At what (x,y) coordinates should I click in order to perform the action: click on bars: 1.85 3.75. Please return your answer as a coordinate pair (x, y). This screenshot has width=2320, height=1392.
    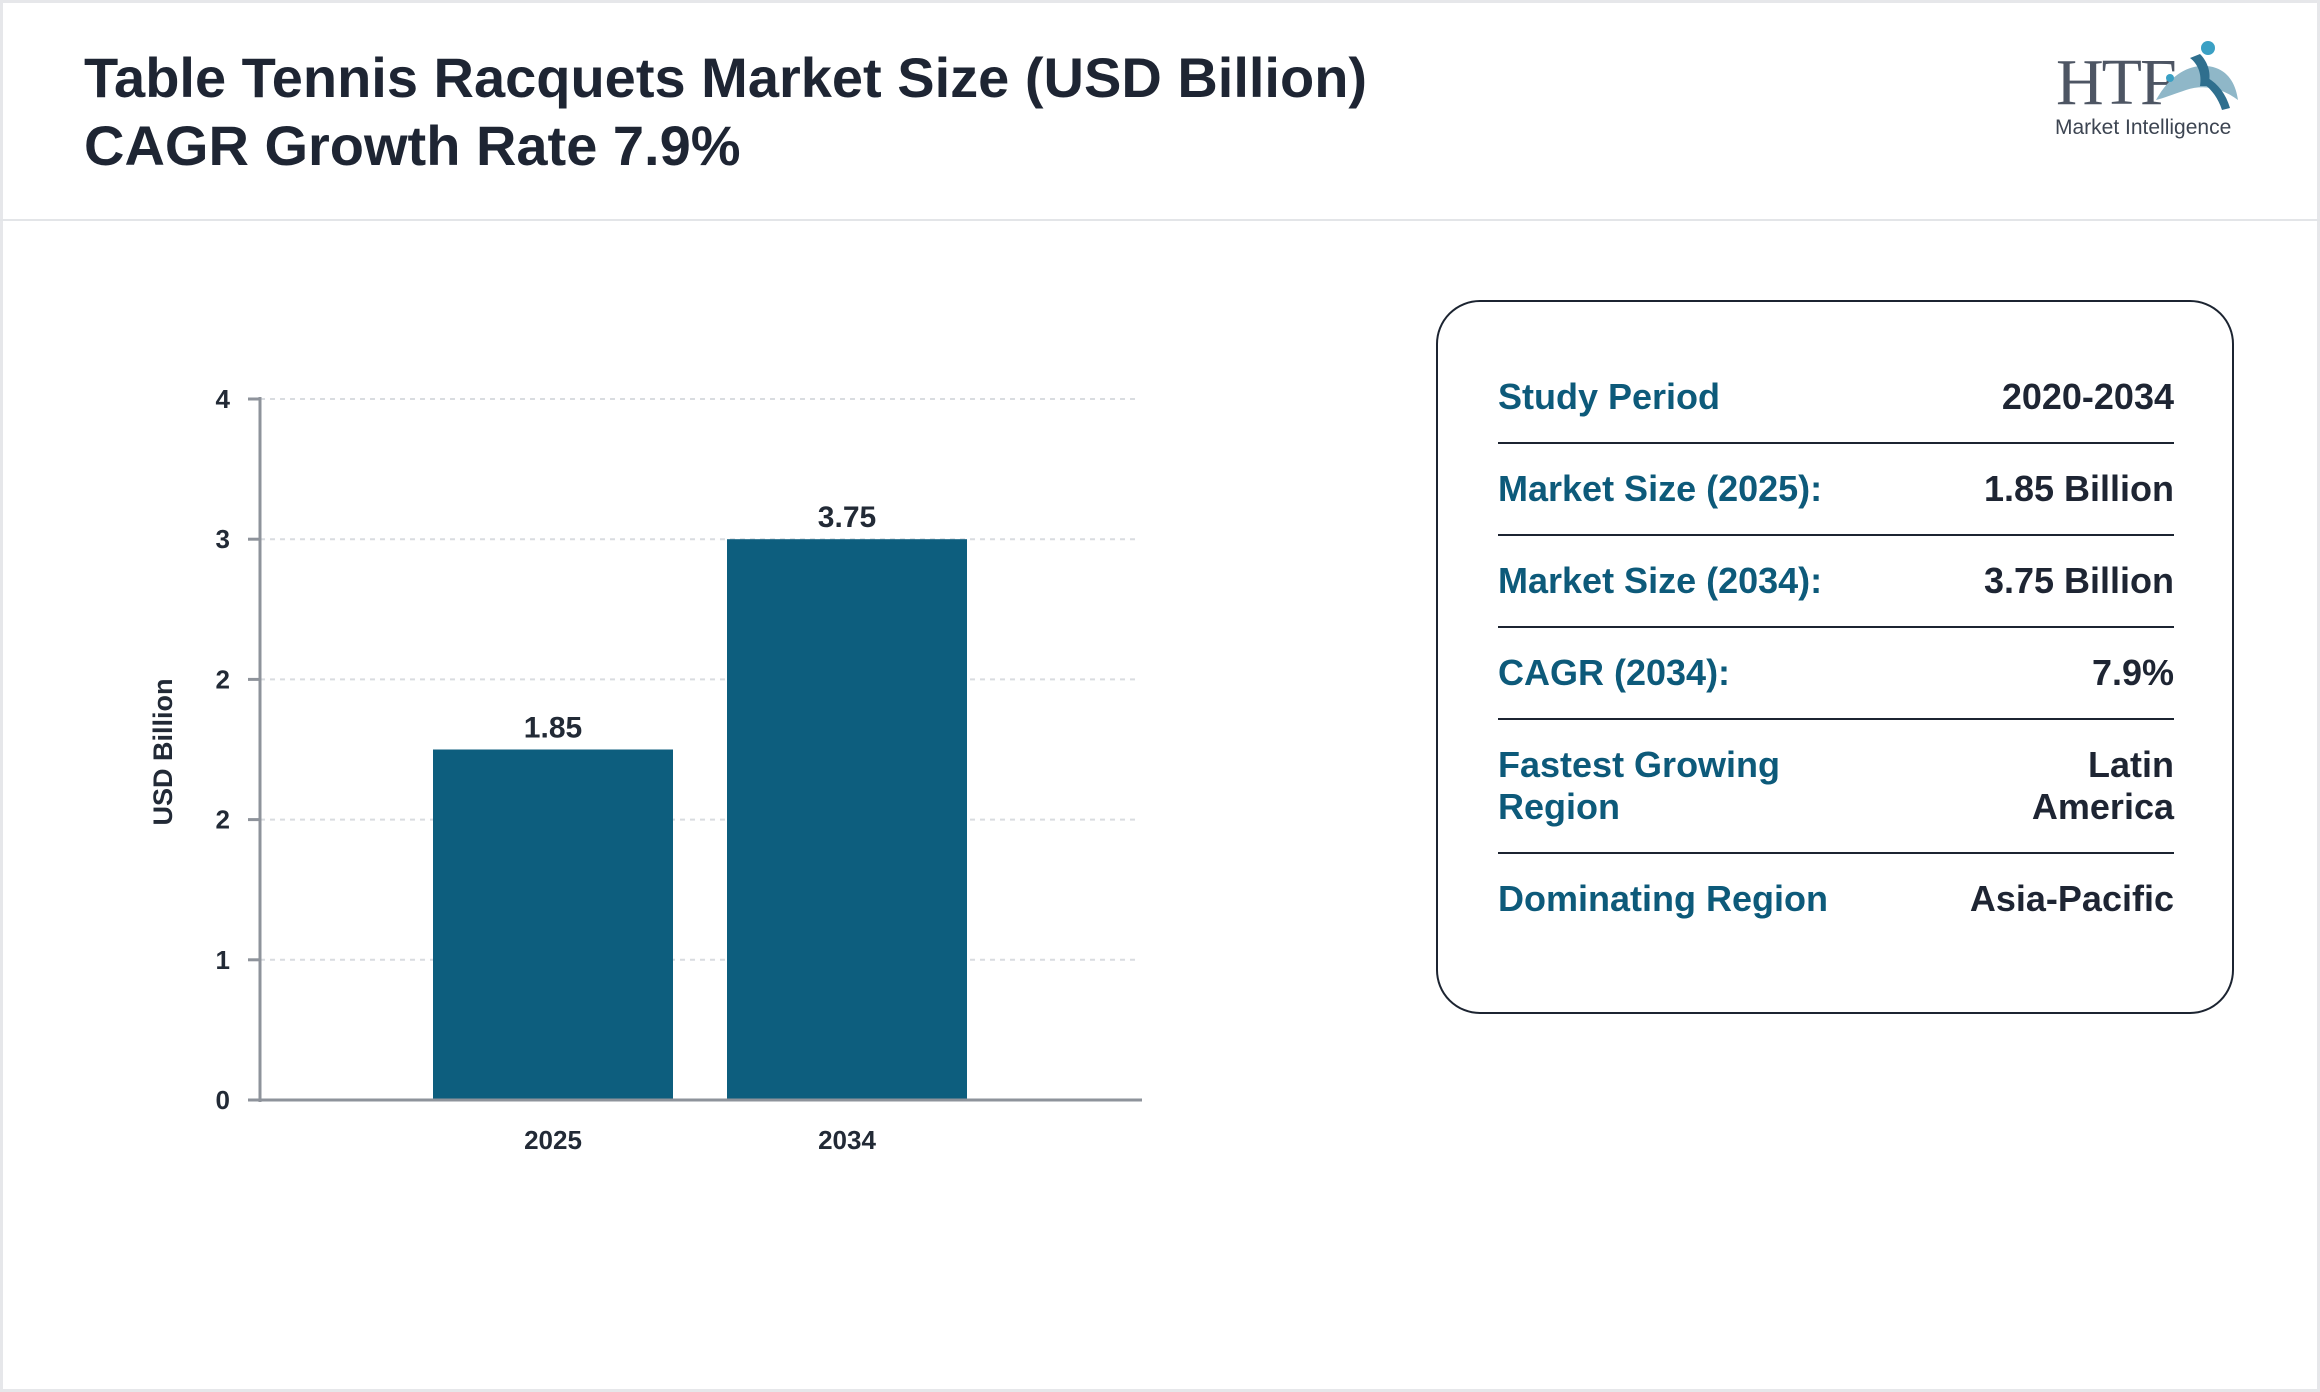
    Looking at the image, I should click on (700, 800).